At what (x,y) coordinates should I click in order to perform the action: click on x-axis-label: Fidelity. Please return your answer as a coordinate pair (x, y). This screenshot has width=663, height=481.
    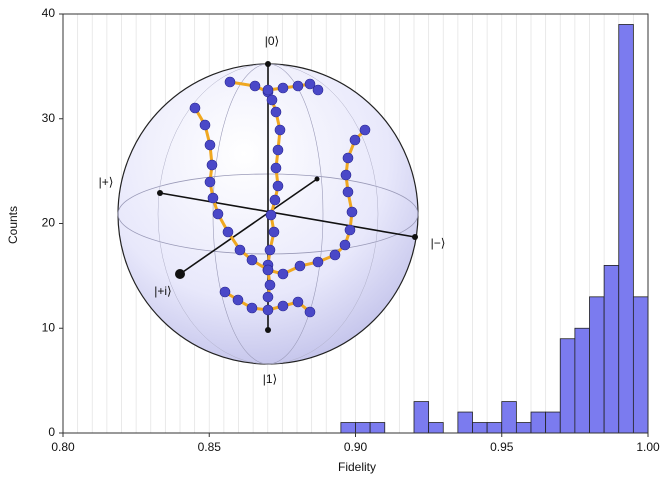
    Looking at the image, I should click on (357, 467).